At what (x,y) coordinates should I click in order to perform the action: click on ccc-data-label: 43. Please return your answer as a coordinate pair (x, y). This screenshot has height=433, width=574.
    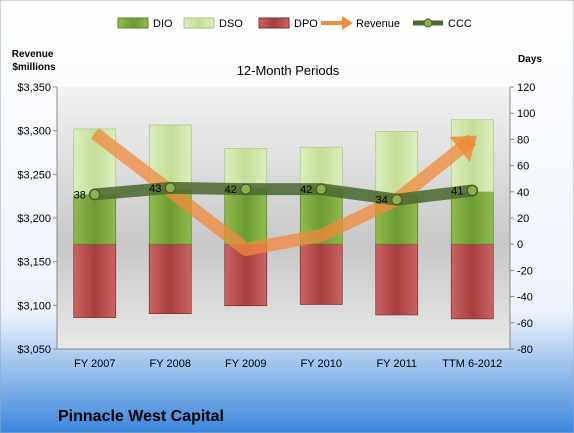
    Looking at the image, I should click on (155, 189).